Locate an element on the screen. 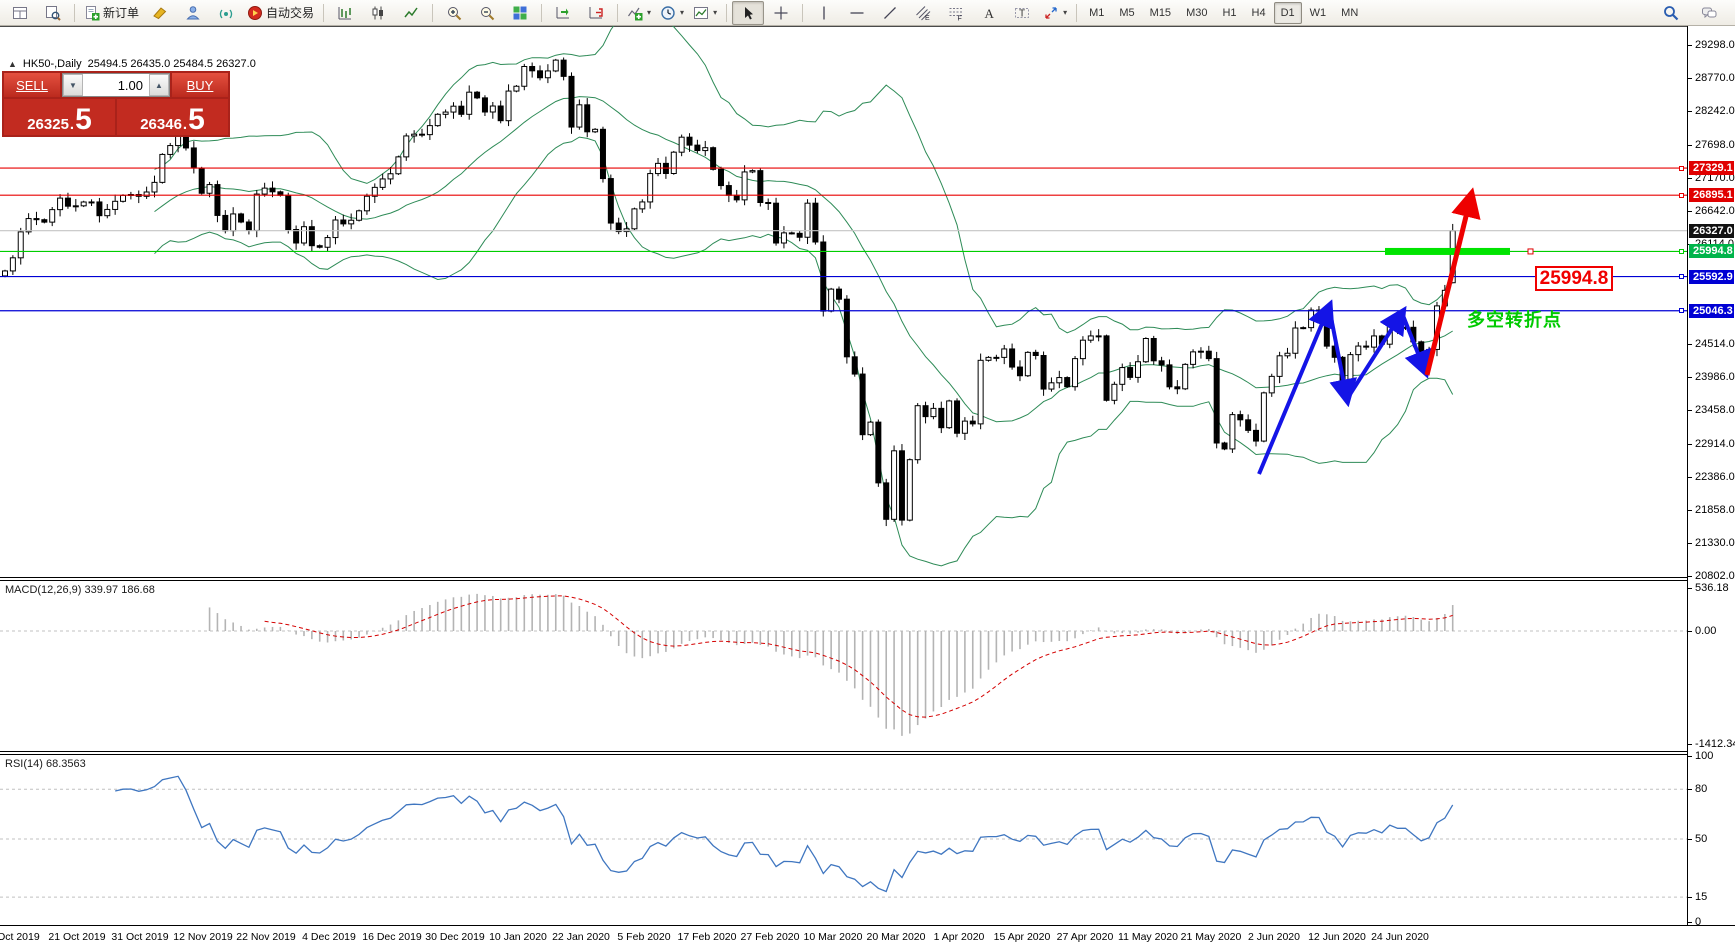 The image size is (1735, 948). search-icon is located at coordinates (1671, 13).